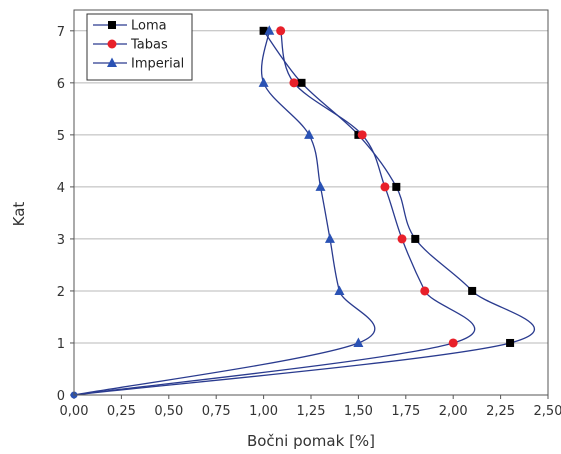  I want to click on x-tick-label: 1,00, so click(263, 411).